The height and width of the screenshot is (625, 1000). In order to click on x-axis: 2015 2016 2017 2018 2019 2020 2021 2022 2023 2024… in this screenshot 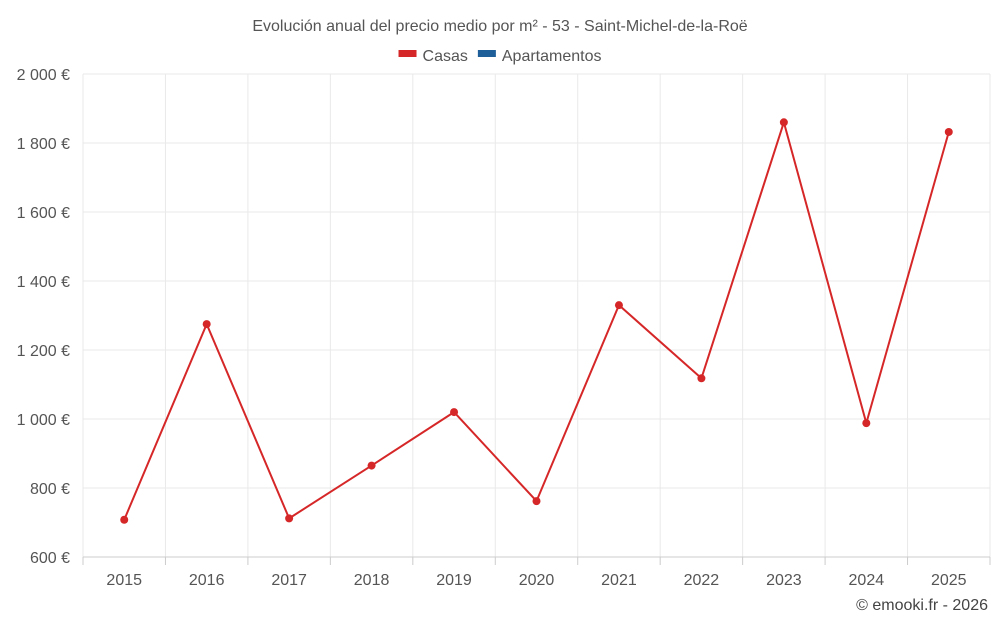, I will do `click(536, 572)`.